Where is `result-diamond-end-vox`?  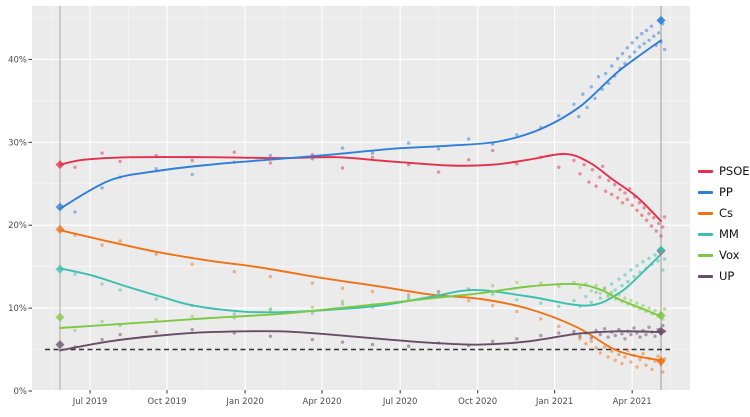
result-diamond-end-vox is located at coordinates (661, 316).